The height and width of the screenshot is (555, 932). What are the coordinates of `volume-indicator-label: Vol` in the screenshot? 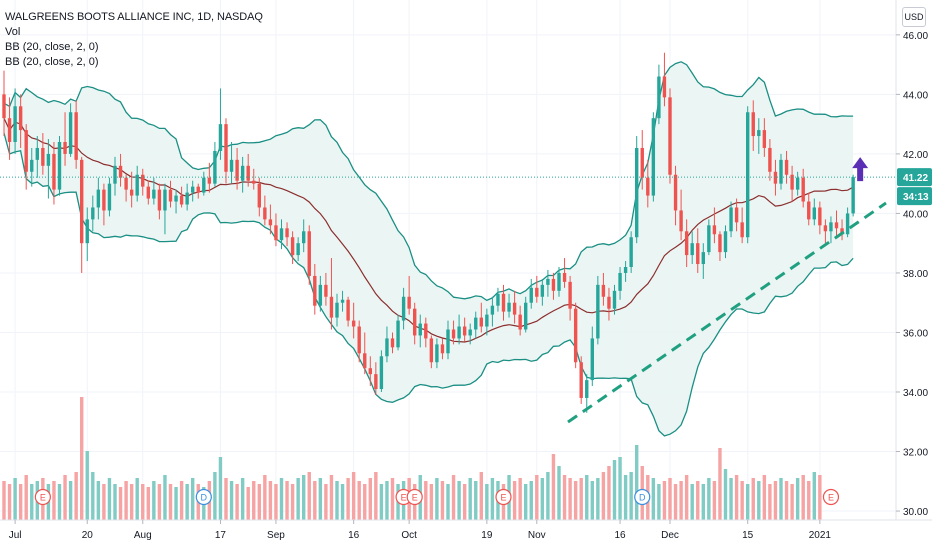 It's located at (13, 32).